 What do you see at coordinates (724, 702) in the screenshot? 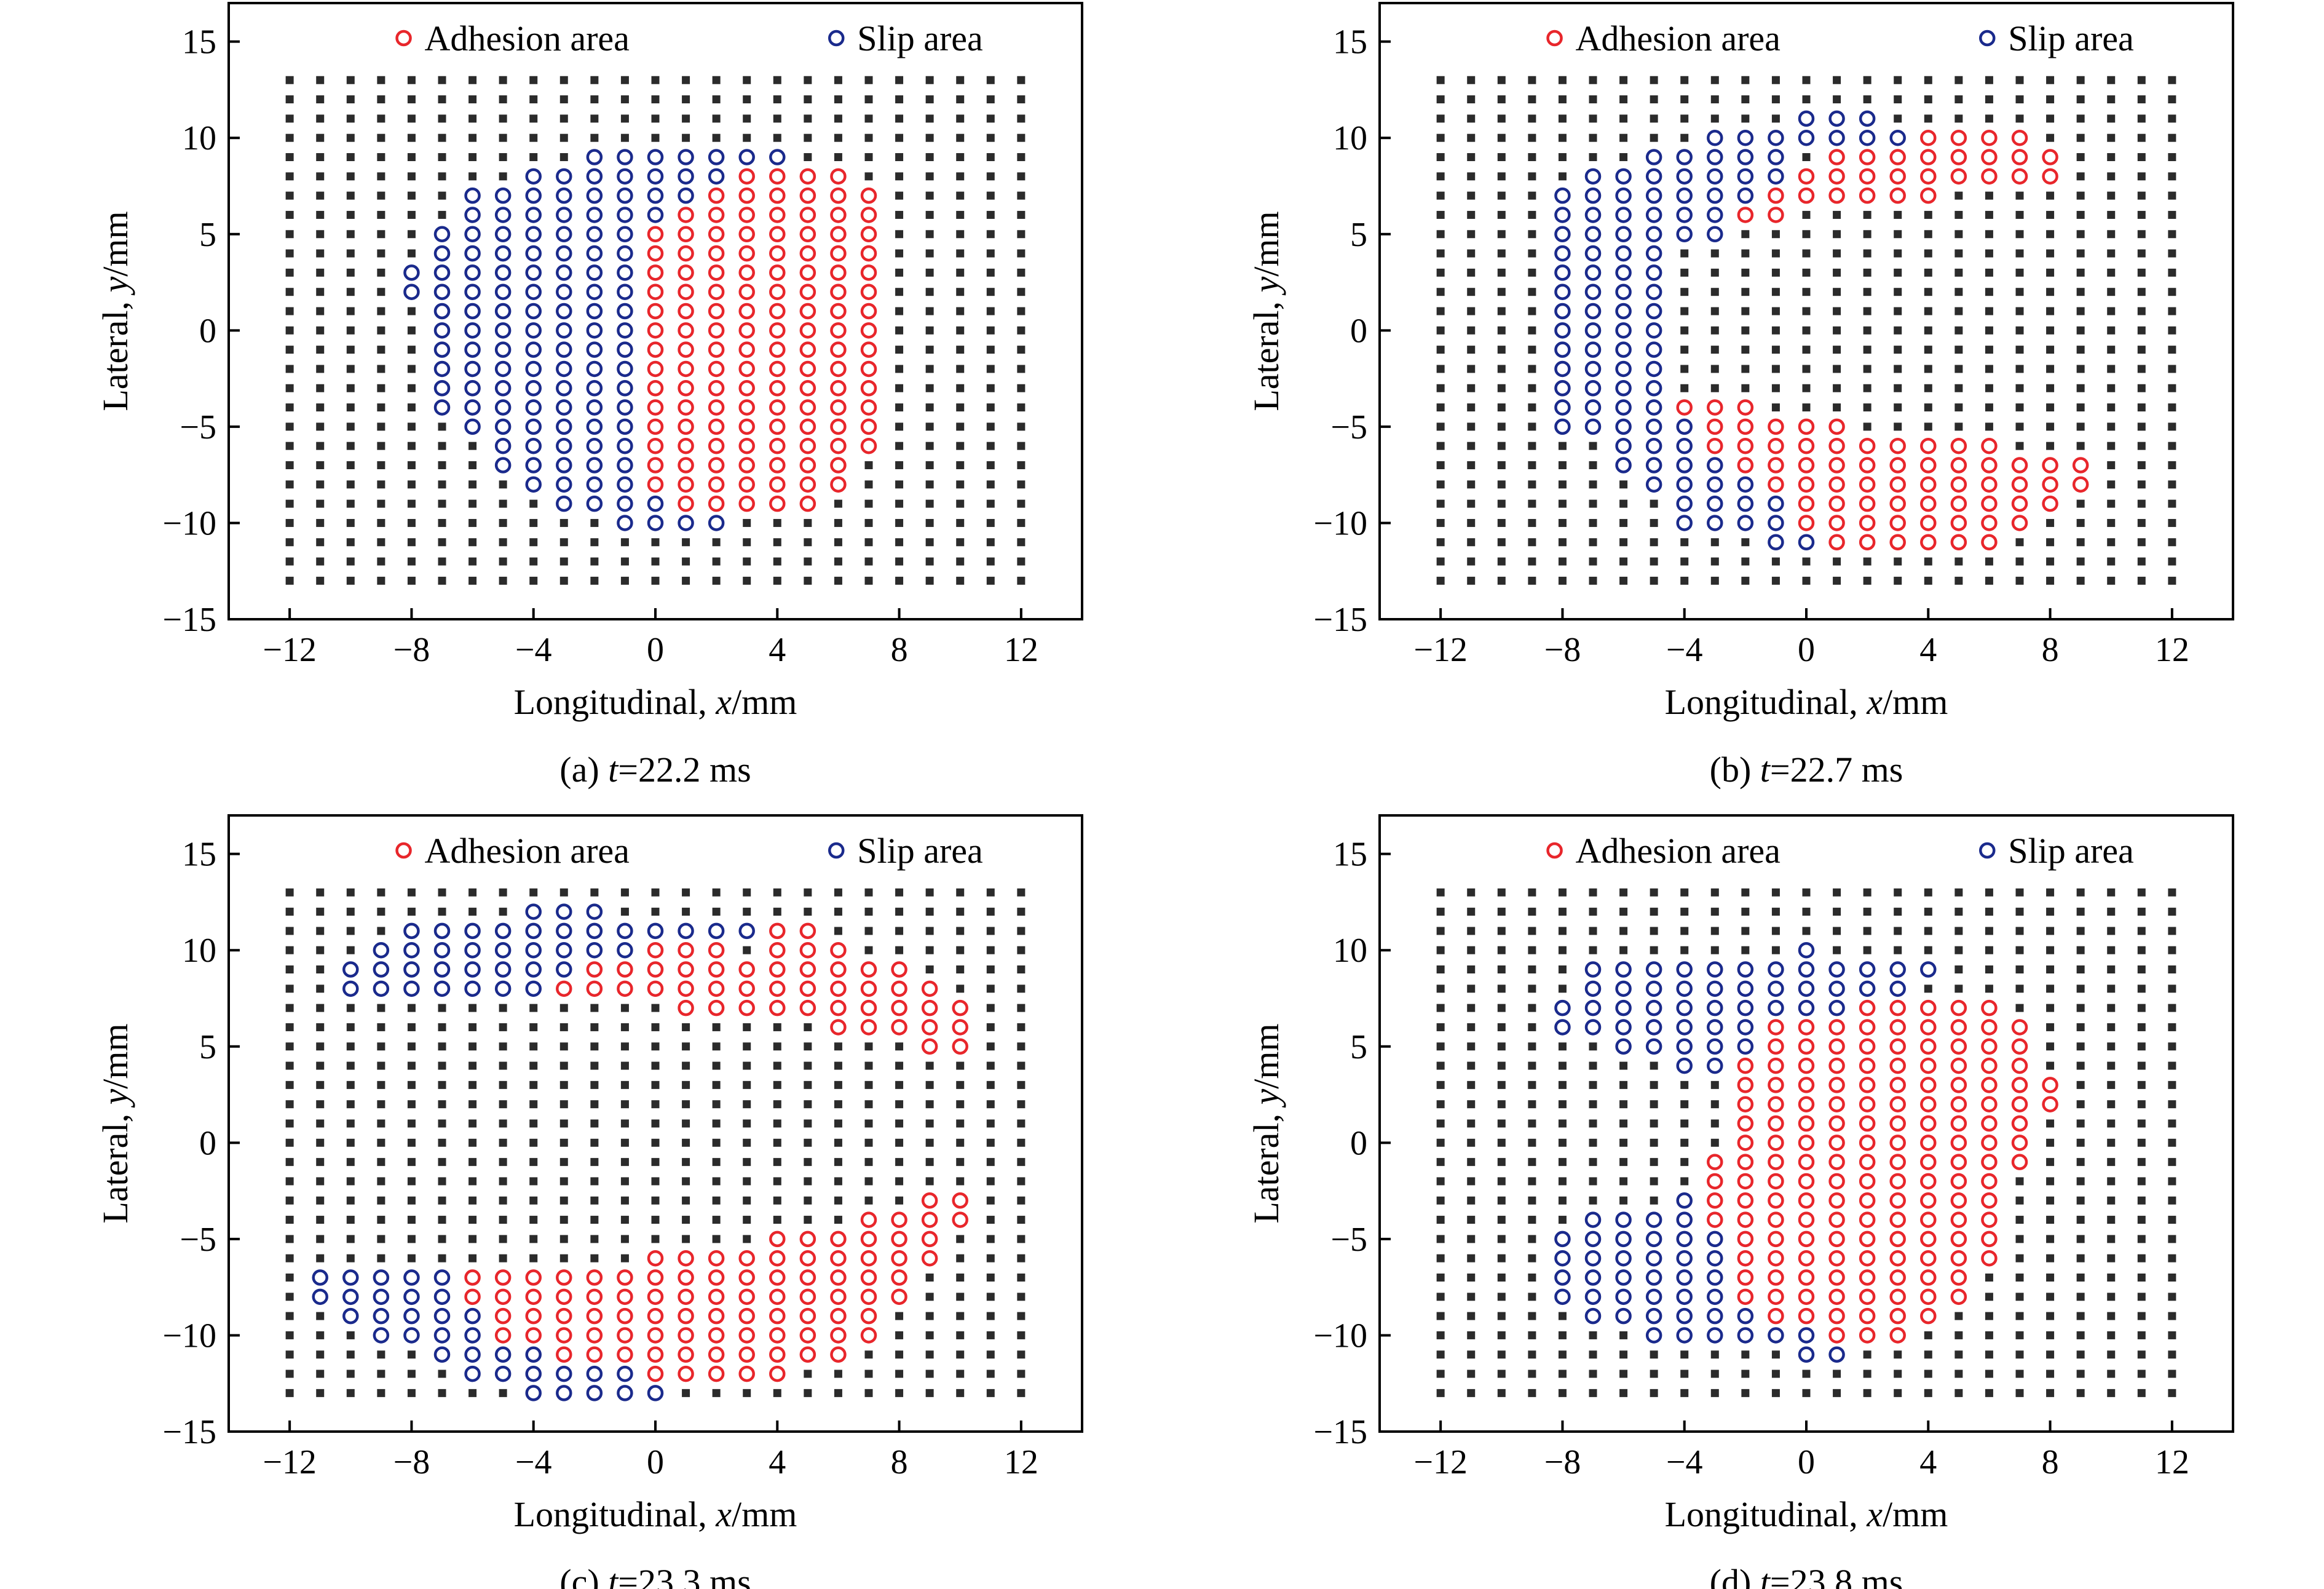
I see `x-axis-title-part: x` at bounding box center [724, 702].